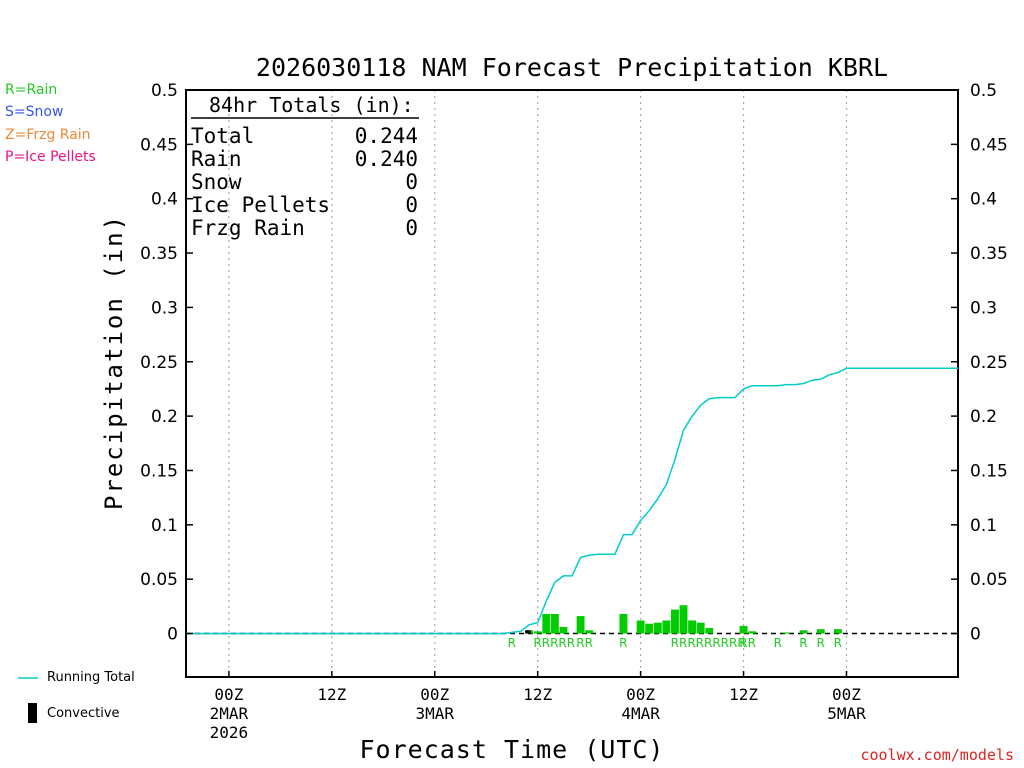 This screenshot has height=768, width=1024. What do you see at coordinates (640, 713) in the screenshot?
I see `x-tick-label: 4MAR` at bounding box center [640, 713].